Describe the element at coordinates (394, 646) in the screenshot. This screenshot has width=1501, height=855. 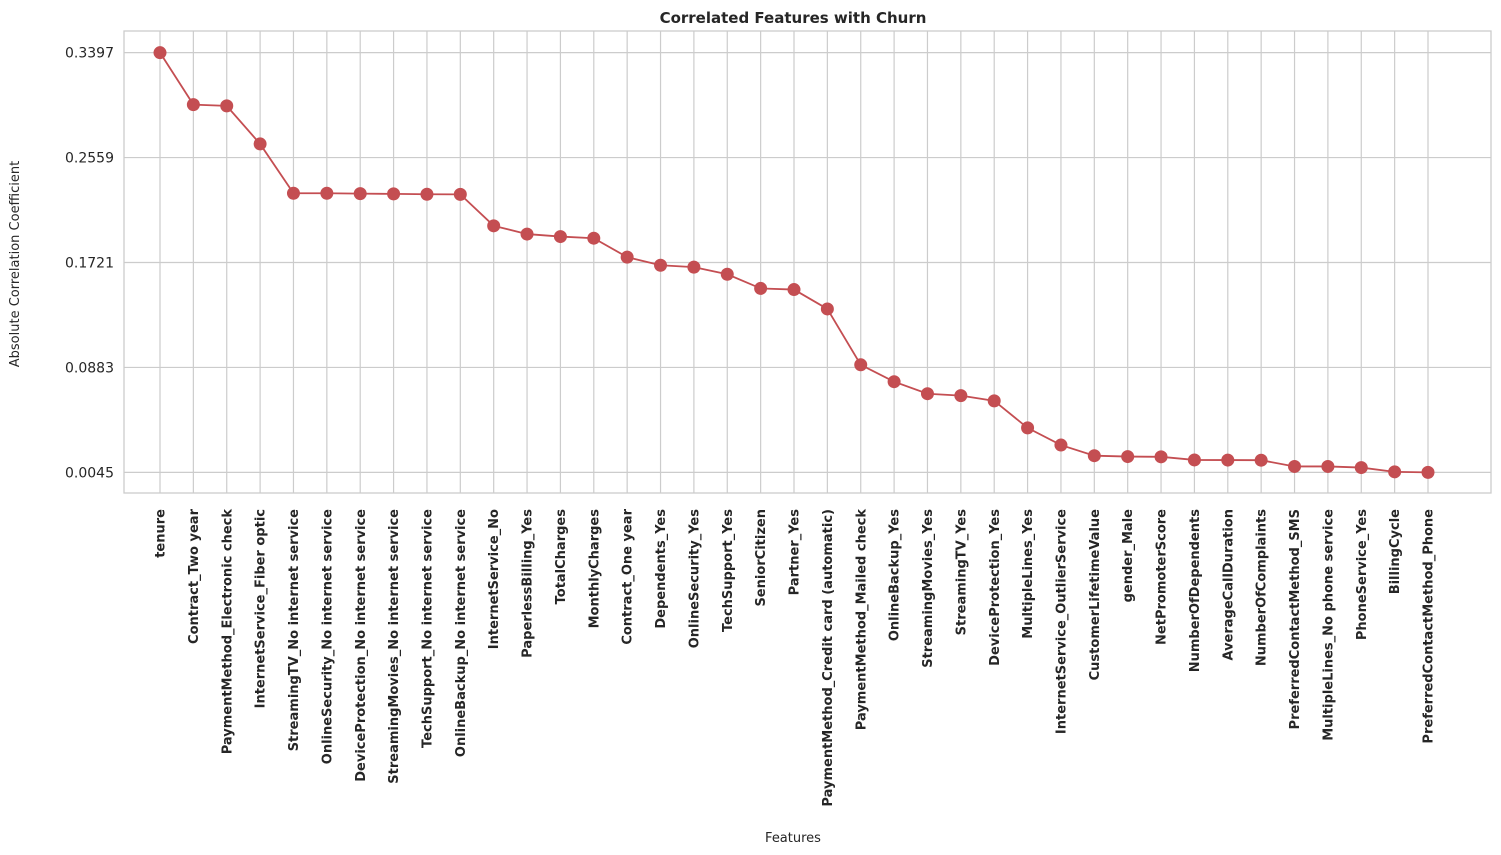
I see `x-tick-label-streamingmovies-no-internet-service: StreamingMovies_No internet service` at that location.